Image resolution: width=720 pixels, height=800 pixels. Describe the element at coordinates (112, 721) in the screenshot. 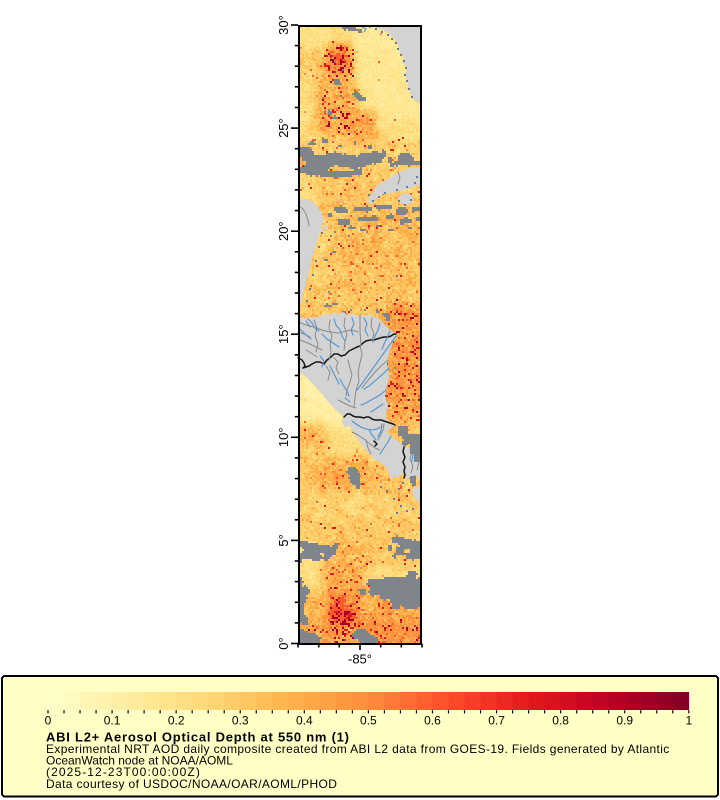

I see `svg-text: 0.1` at that location.